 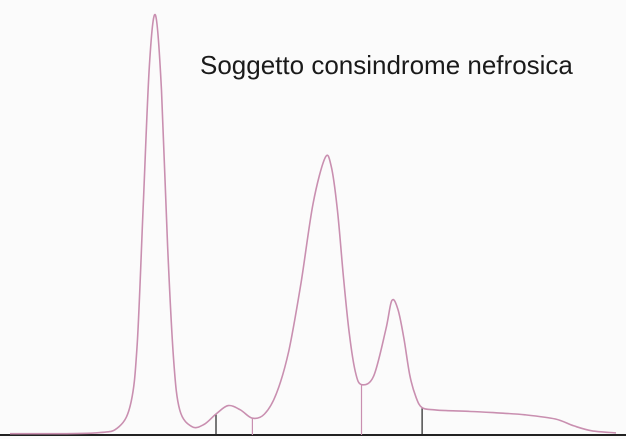 What do you see at coordinates (319, 409) in the screenshot?
I see `fraction-dividers` at bounding box center [319, 409].